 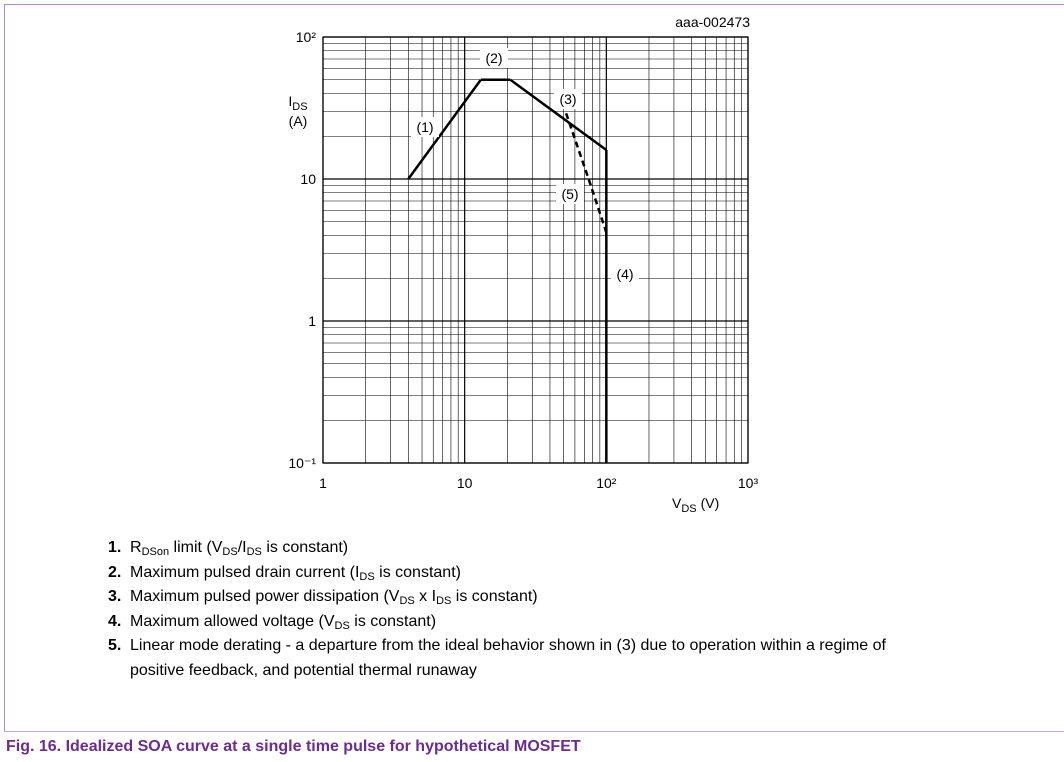 What do you see at coordinates (306, 37) in the screenshot?
I see `y-tick-label: 10²` at bounding box center [306, 37].